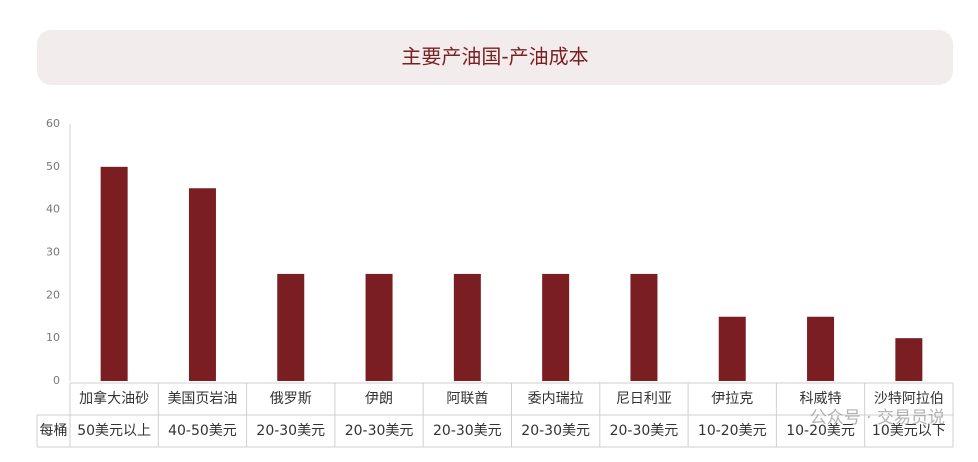 The height and width of the screenshot is (462, 978). I want to click on y-tick-label: 10, so click(53, 337).